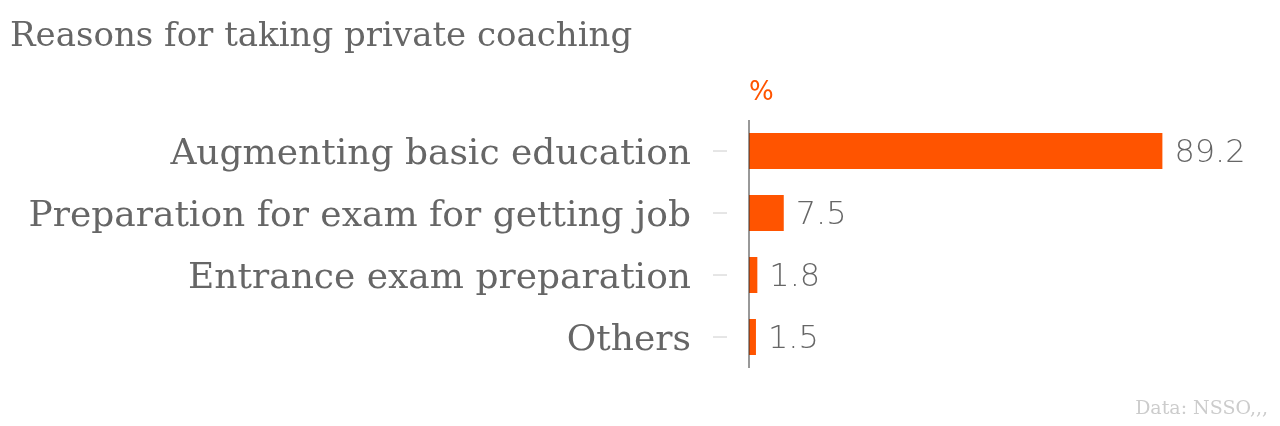  Describe the element at coordinates (439, 275) in the screenshot. I see `y-tick-label: Entrance exam preparation` at that location.